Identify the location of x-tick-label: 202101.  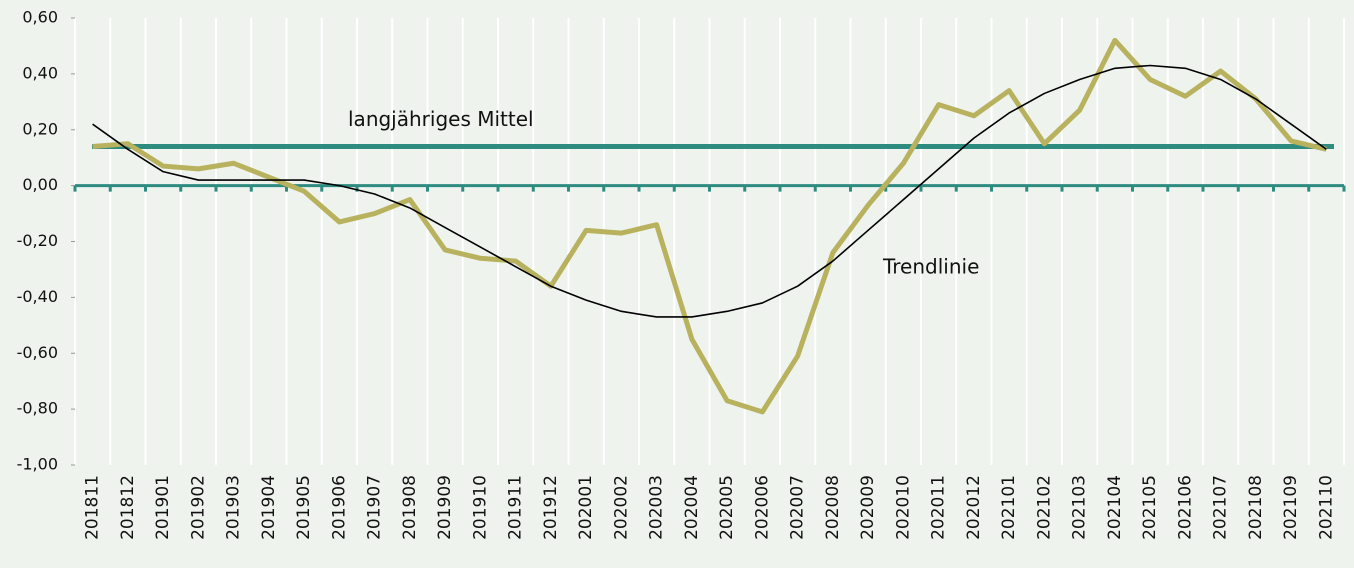
(1009, 507).